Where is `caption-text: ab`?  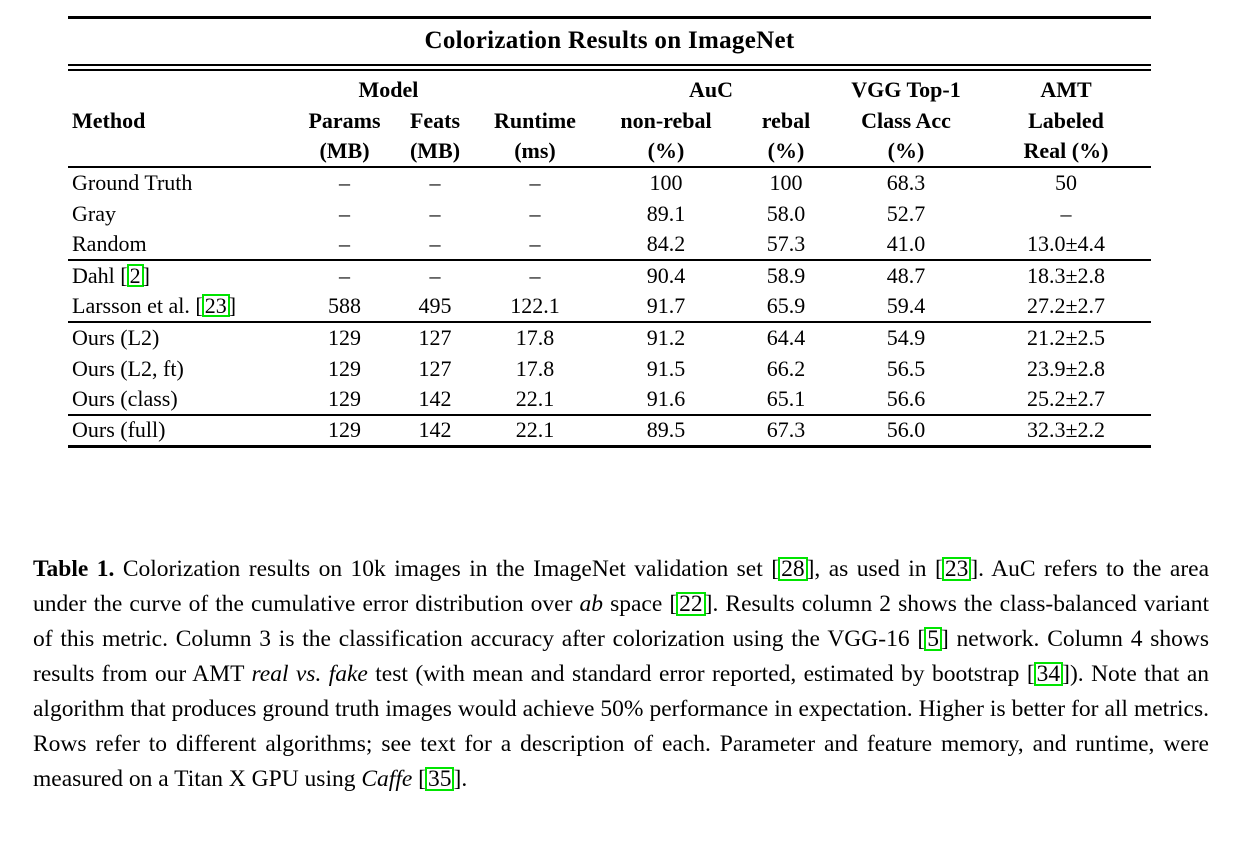
caption-text: ab is located at coordinates (591, 603).